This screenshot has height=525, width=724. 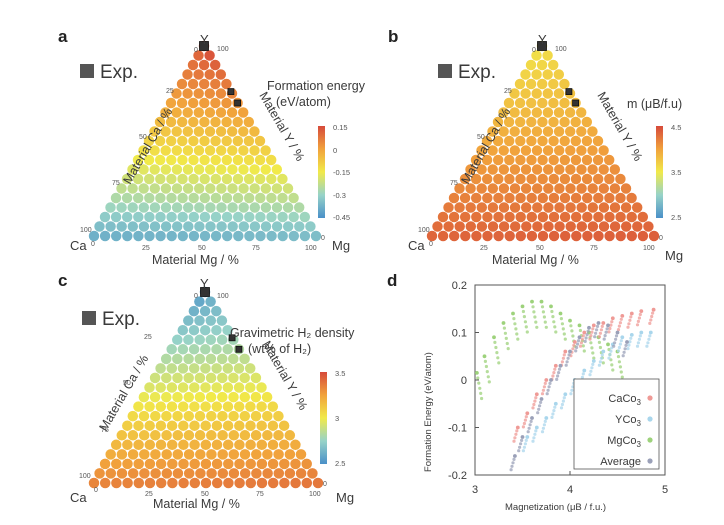 What do you see at coordinates (121, 319) in the screenshot?
I see `exp-legend-text-c: Exp.` at bounding box center [121, 319].